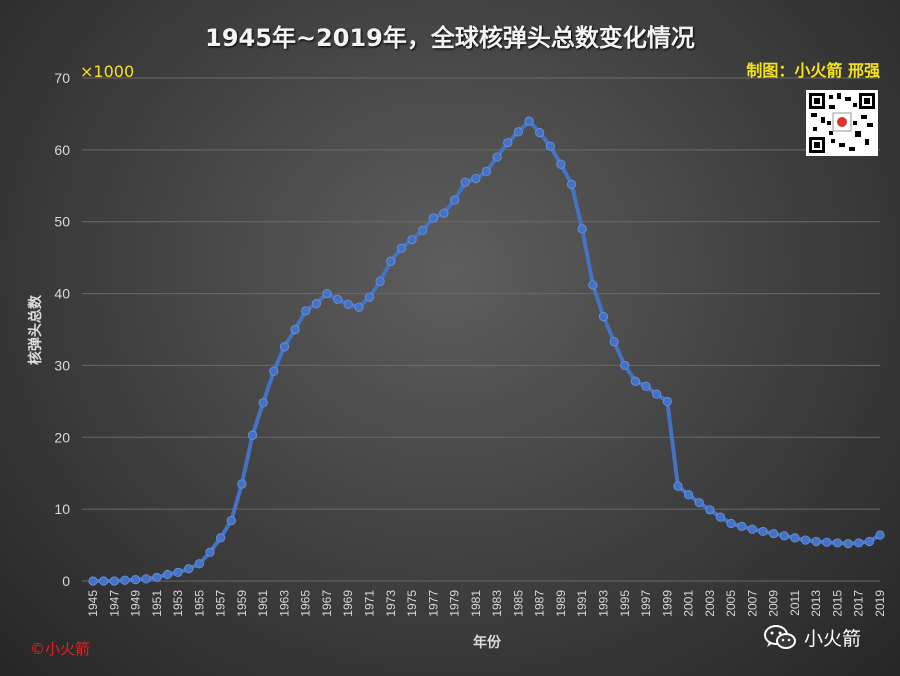 This screenshot has height=676, width=900. I want to click on y-tick-label: 0, so click(66, 581).